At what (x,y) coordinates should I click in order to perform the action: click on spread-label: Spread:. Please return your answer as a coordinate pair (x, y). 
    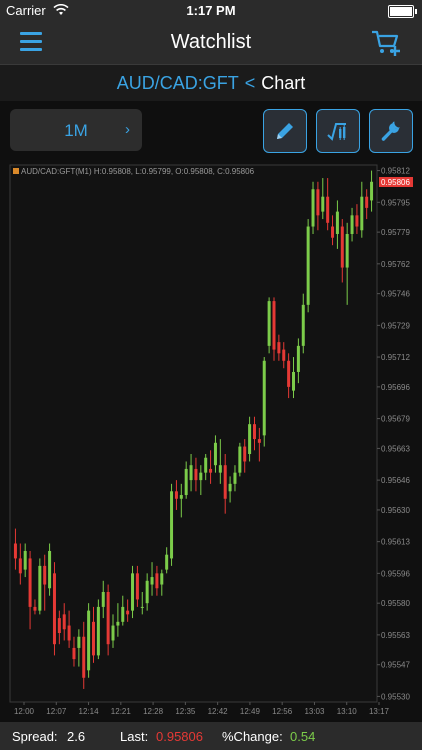
    Looking at the image, I should click on (35, 736).